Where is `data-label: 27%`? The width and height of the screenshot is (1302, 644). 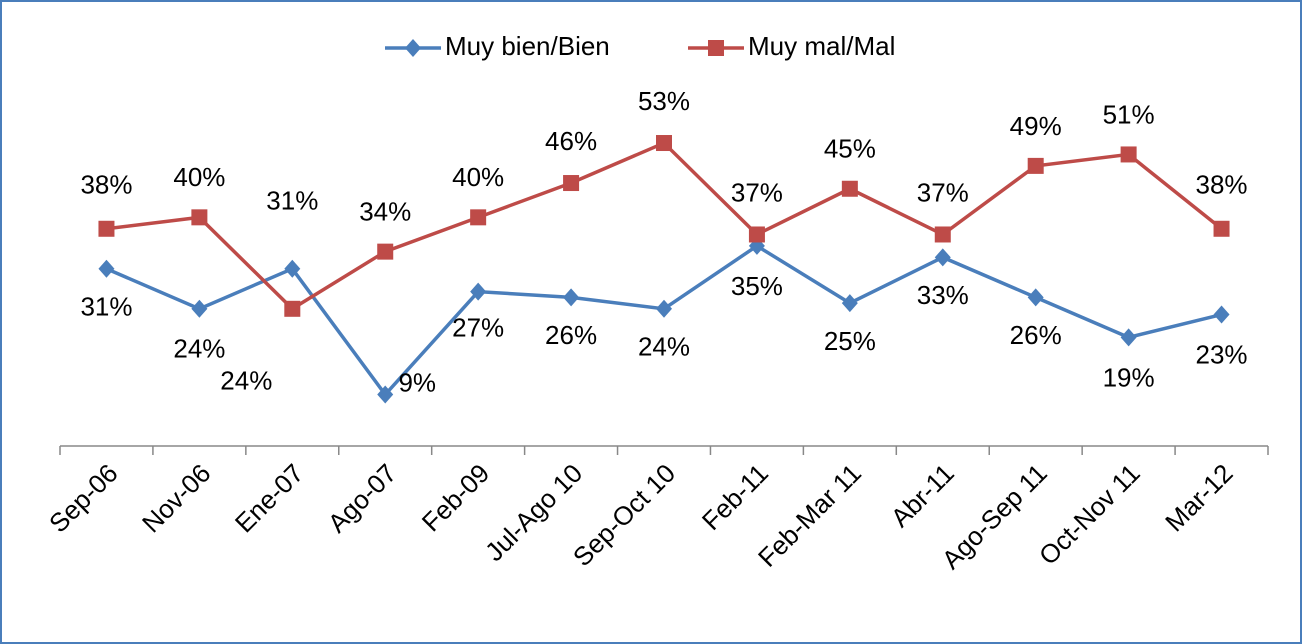 data-label: 27% is located at coordinates (478, 328).